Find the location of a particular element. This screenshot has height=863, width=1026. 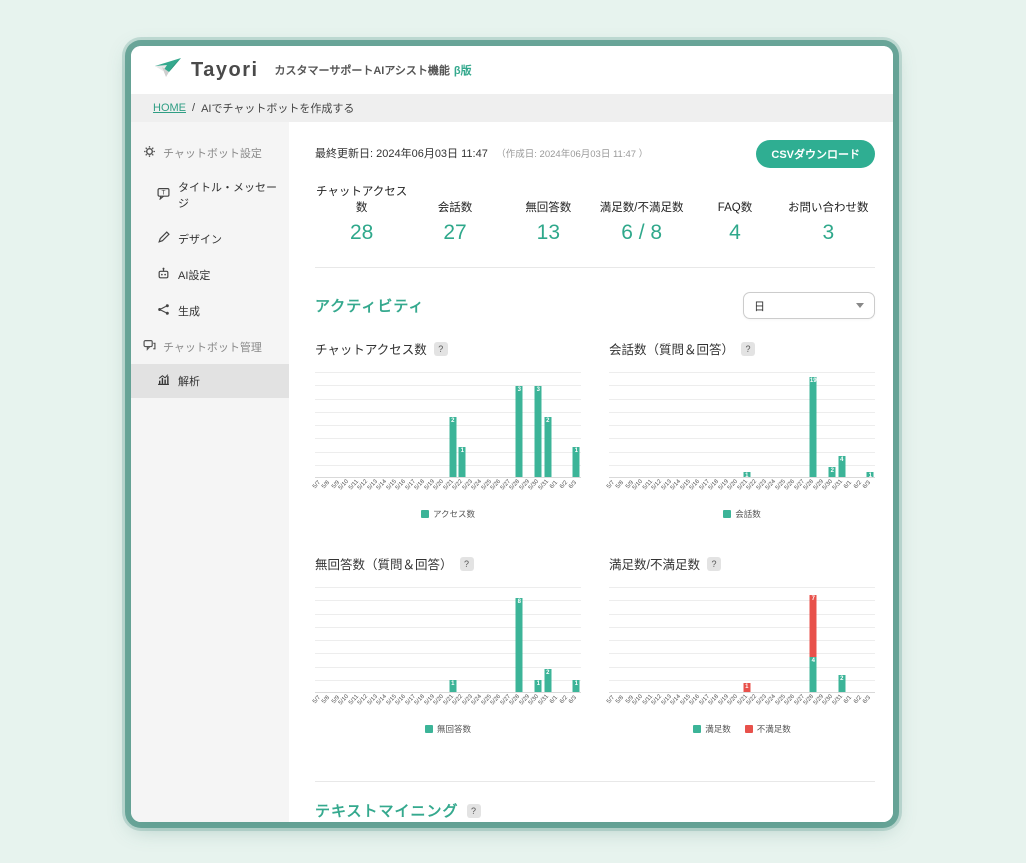

activity-section-title: アクティビティ is located at coordinates (370, 307).